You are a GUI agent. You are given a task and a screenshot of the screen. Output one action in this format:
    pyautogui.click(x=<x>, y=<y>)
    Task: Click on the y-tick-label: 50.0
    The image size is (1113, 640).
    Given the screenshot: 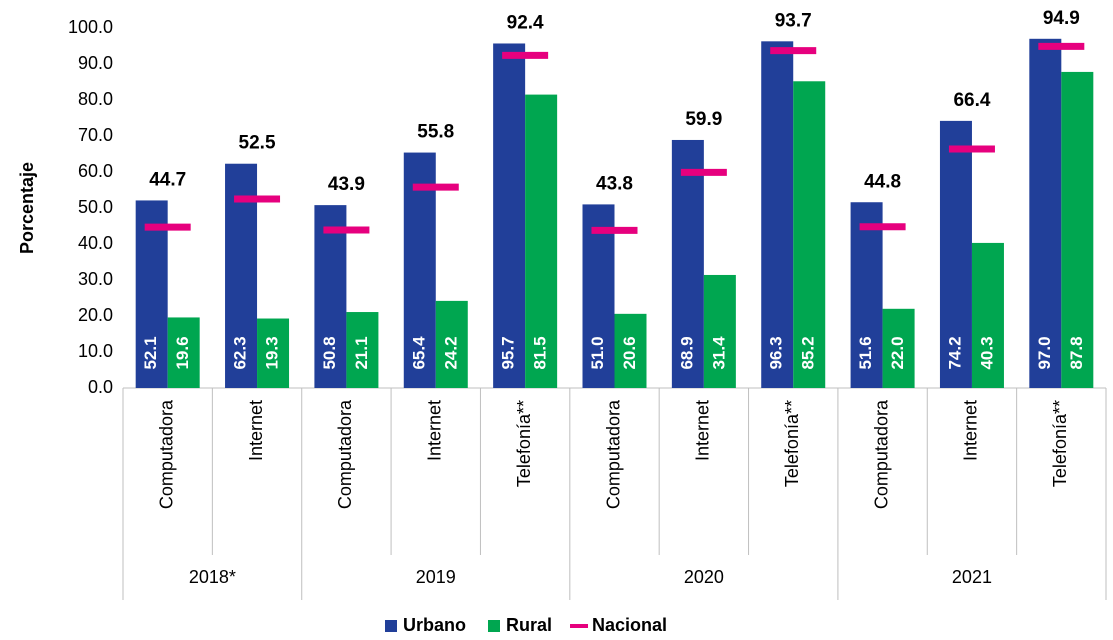 What is the action you would take?
    pyautogui.click(x=95, y=207)
    